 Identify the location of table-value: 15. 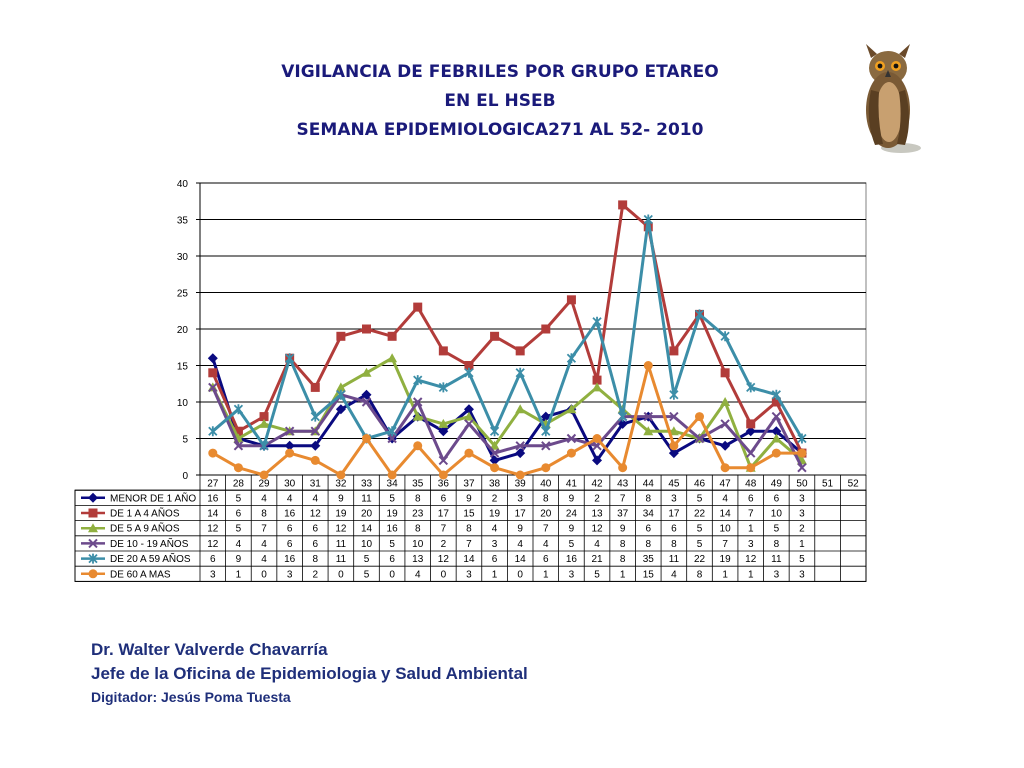
(649, 574).